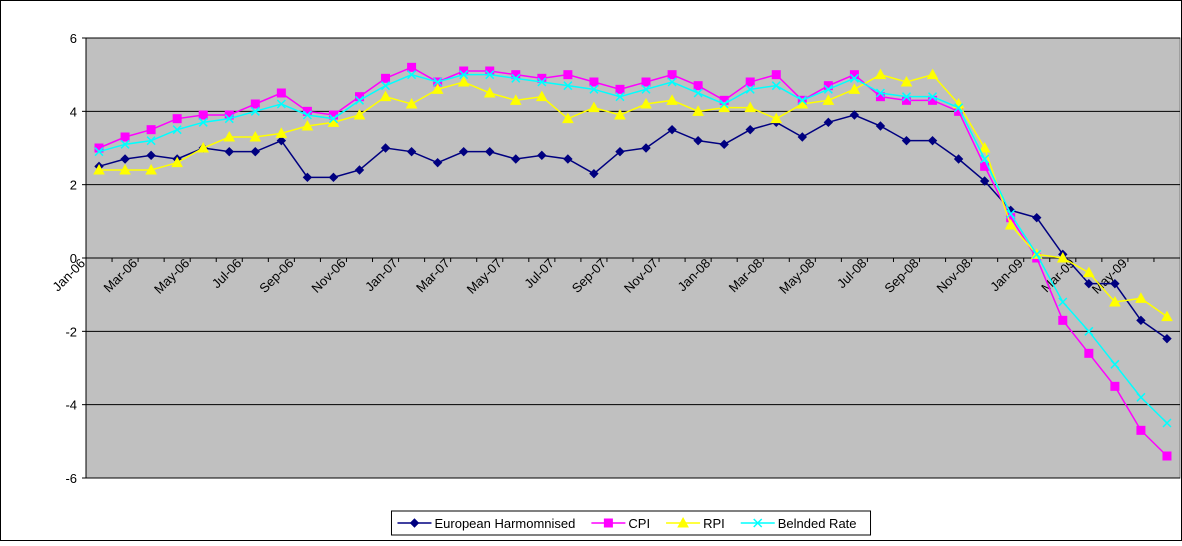  I want to click on legend-box, so click(631, 523).